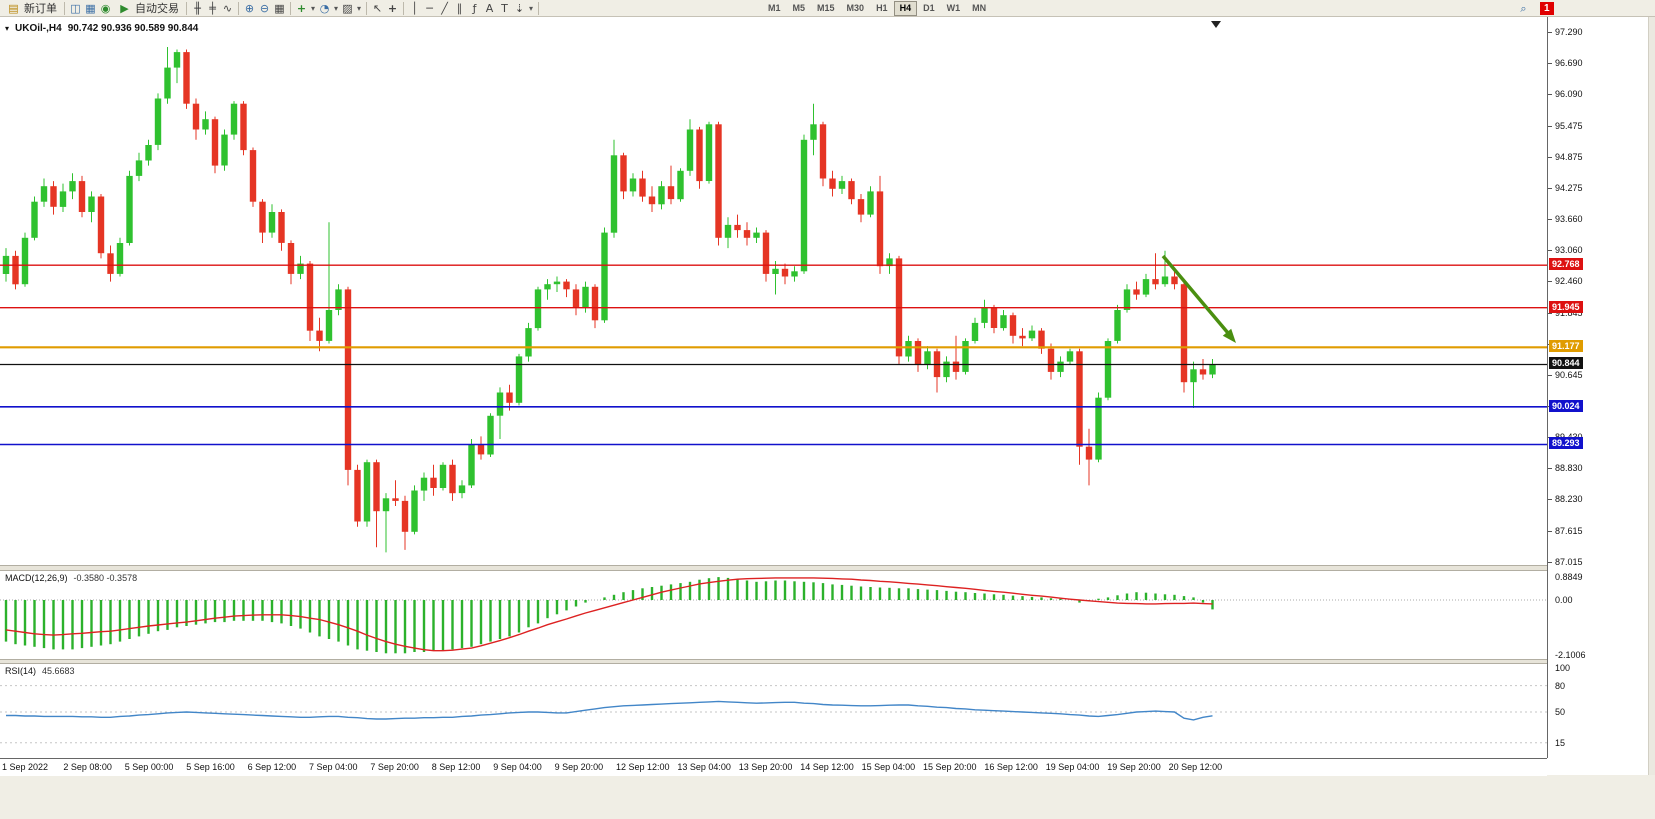  What do you see at coordinates (950, 767) in the screenshot?
I see `time-axis-label: 15 Sep 20:00` at bounding box center [950, 767].